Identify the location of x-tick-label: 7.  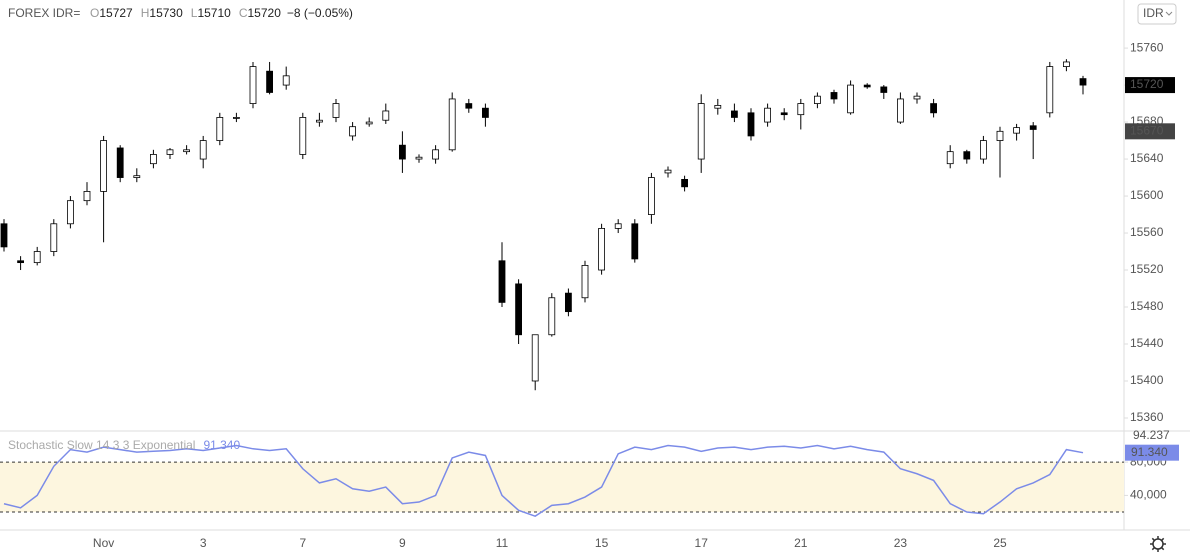
(302, 543).